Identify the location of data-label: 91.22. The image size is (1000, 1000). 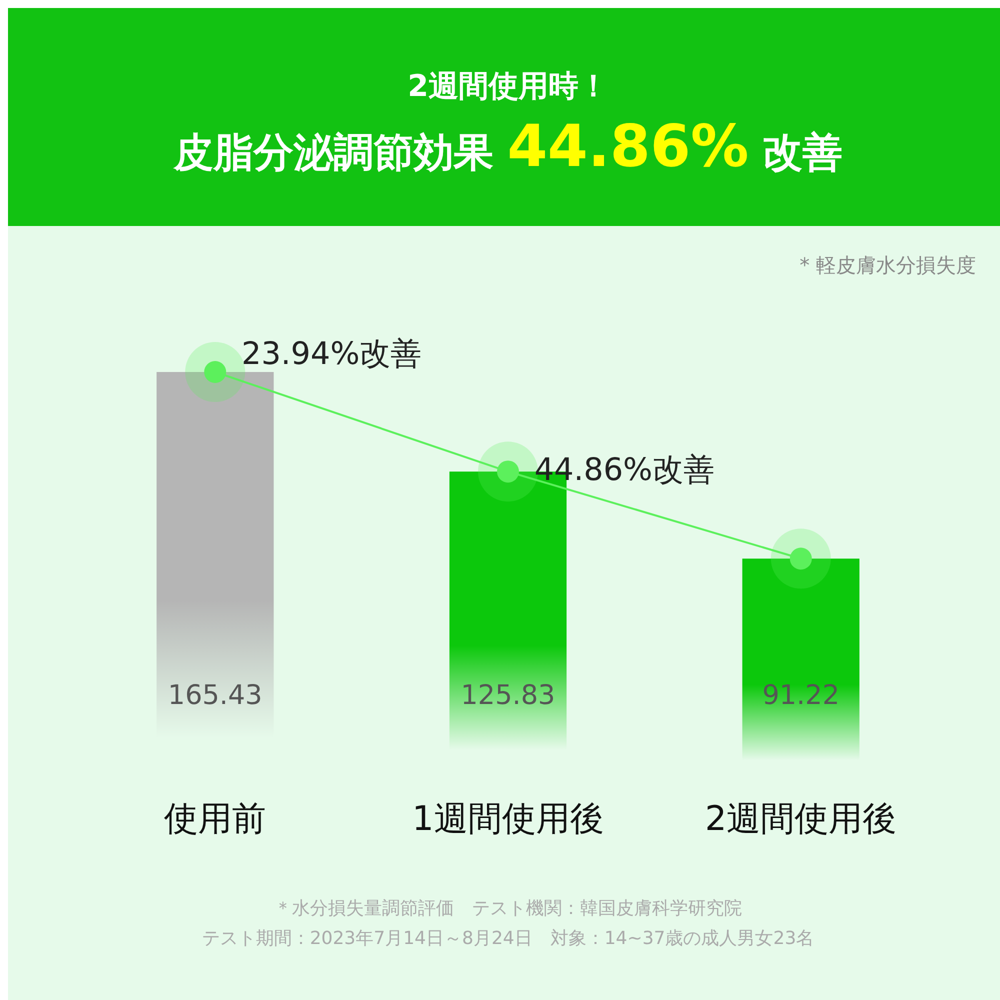
(801, 695).